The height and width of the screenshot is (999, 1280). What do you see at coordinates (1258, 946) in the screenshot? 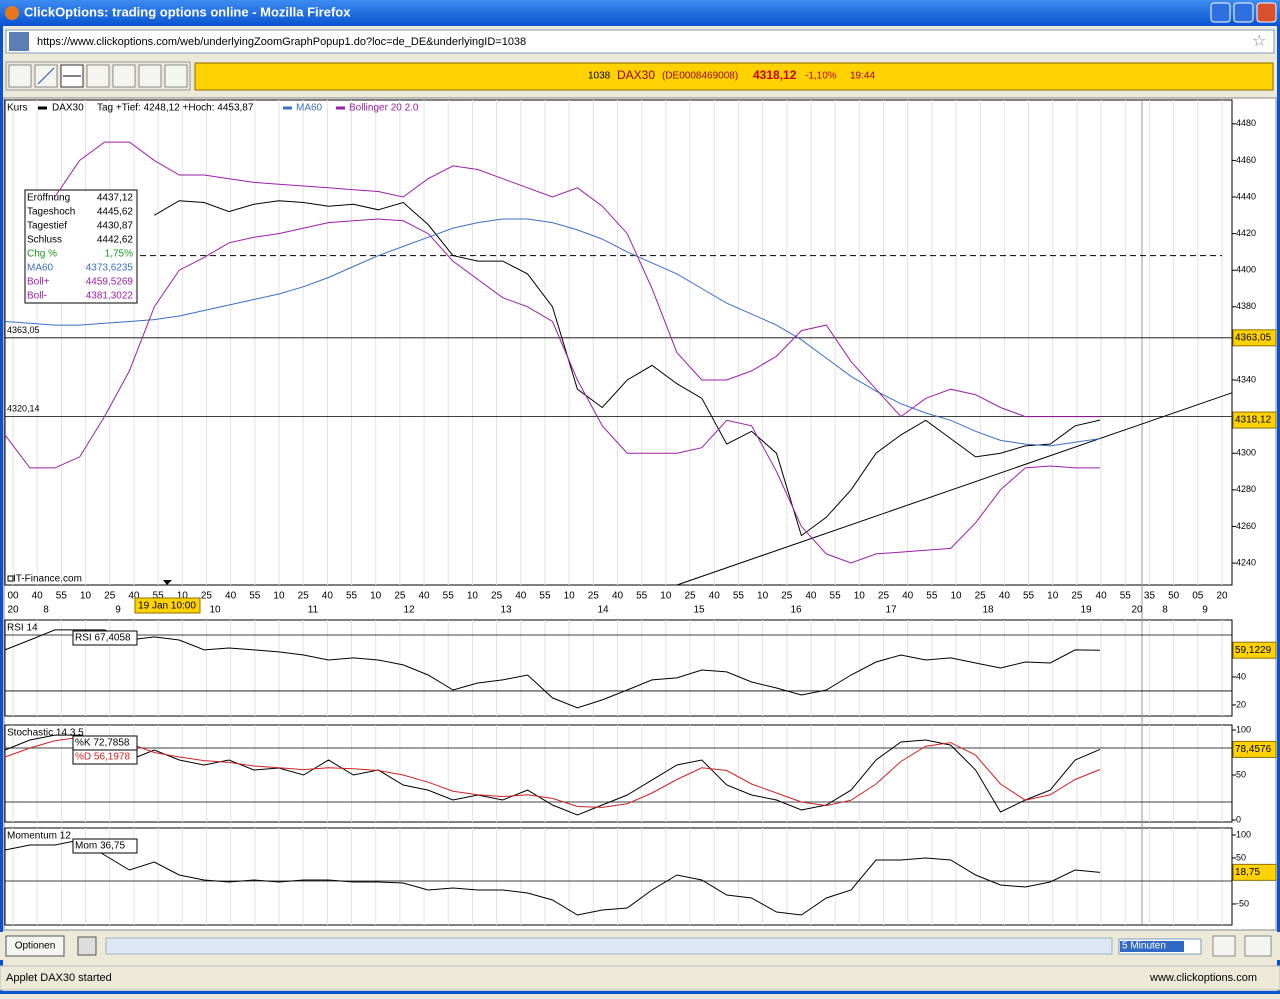
I see `zoom-in` at bounding box center [1258, 946].